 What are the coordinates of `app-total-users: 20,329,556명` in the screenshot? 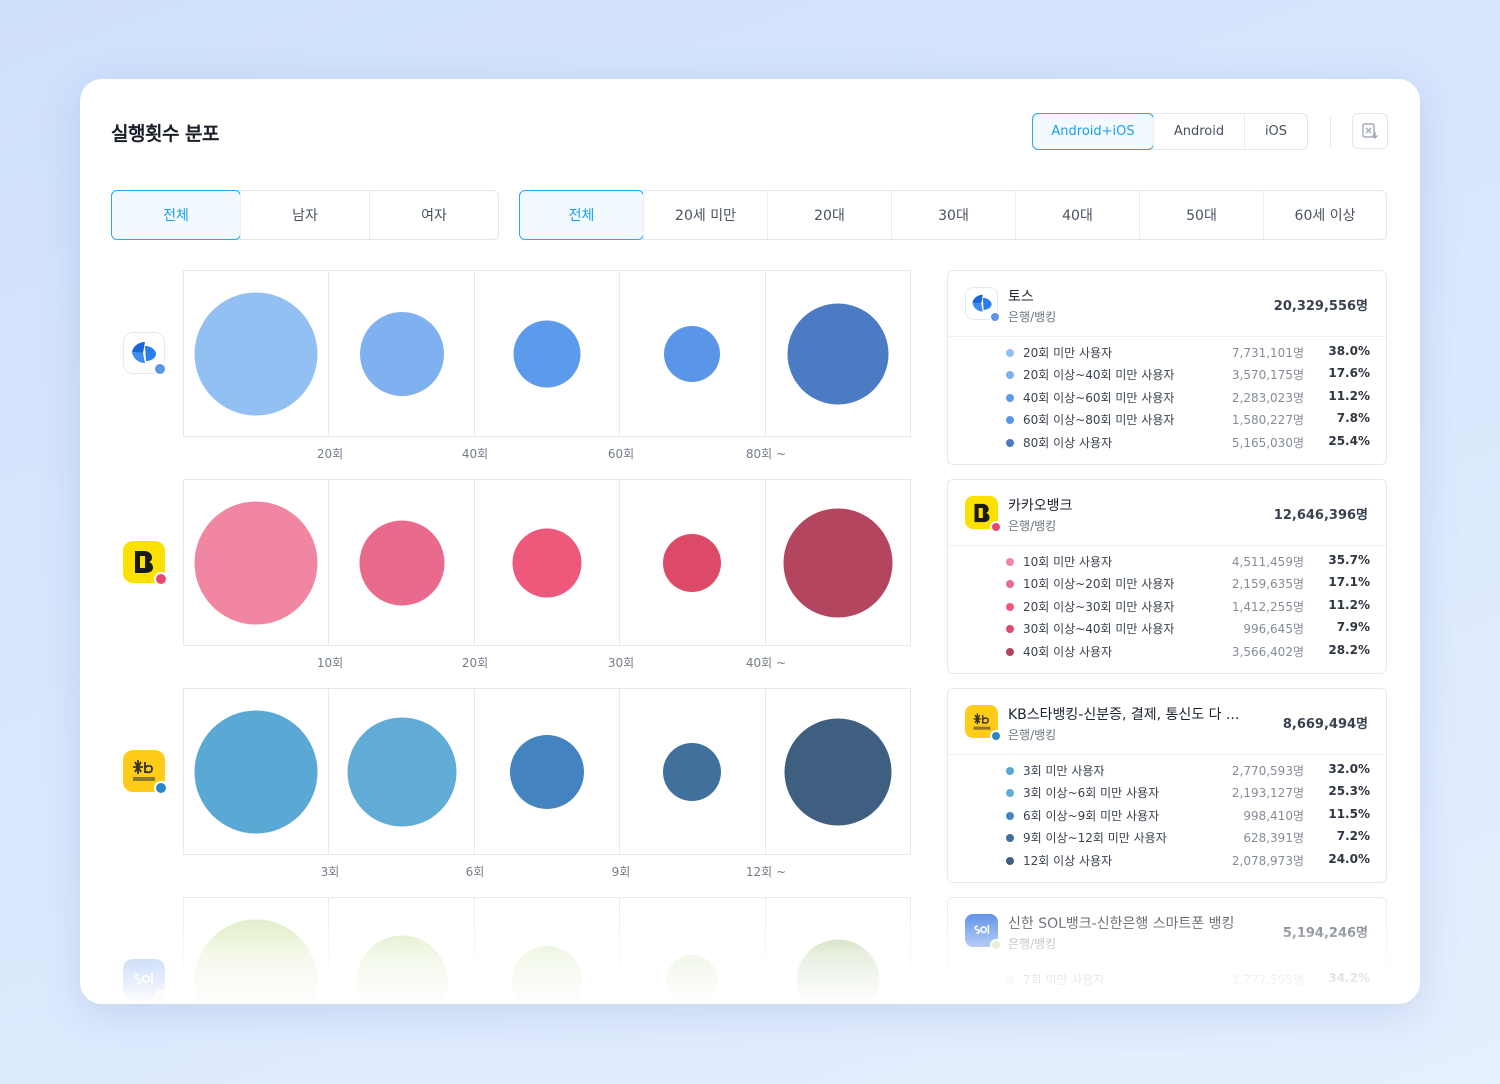 It's located at (1320, 306).